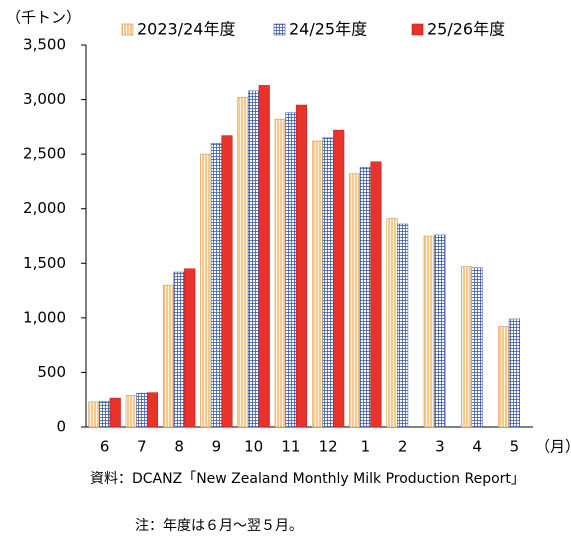  I want to click on x-axis-unit: （月）, so click(553, 447).